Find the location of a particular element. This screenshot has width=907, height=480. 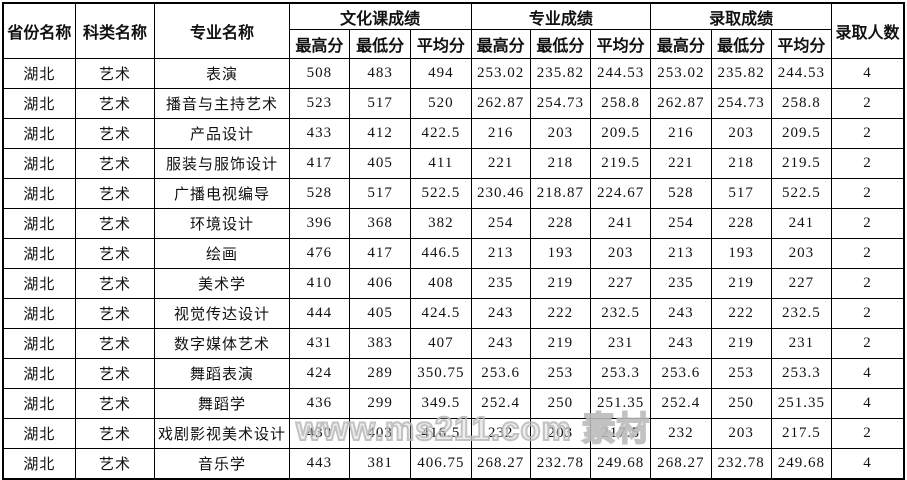

cell-admission-min: 254.73 is located at coordinates (741, 103).